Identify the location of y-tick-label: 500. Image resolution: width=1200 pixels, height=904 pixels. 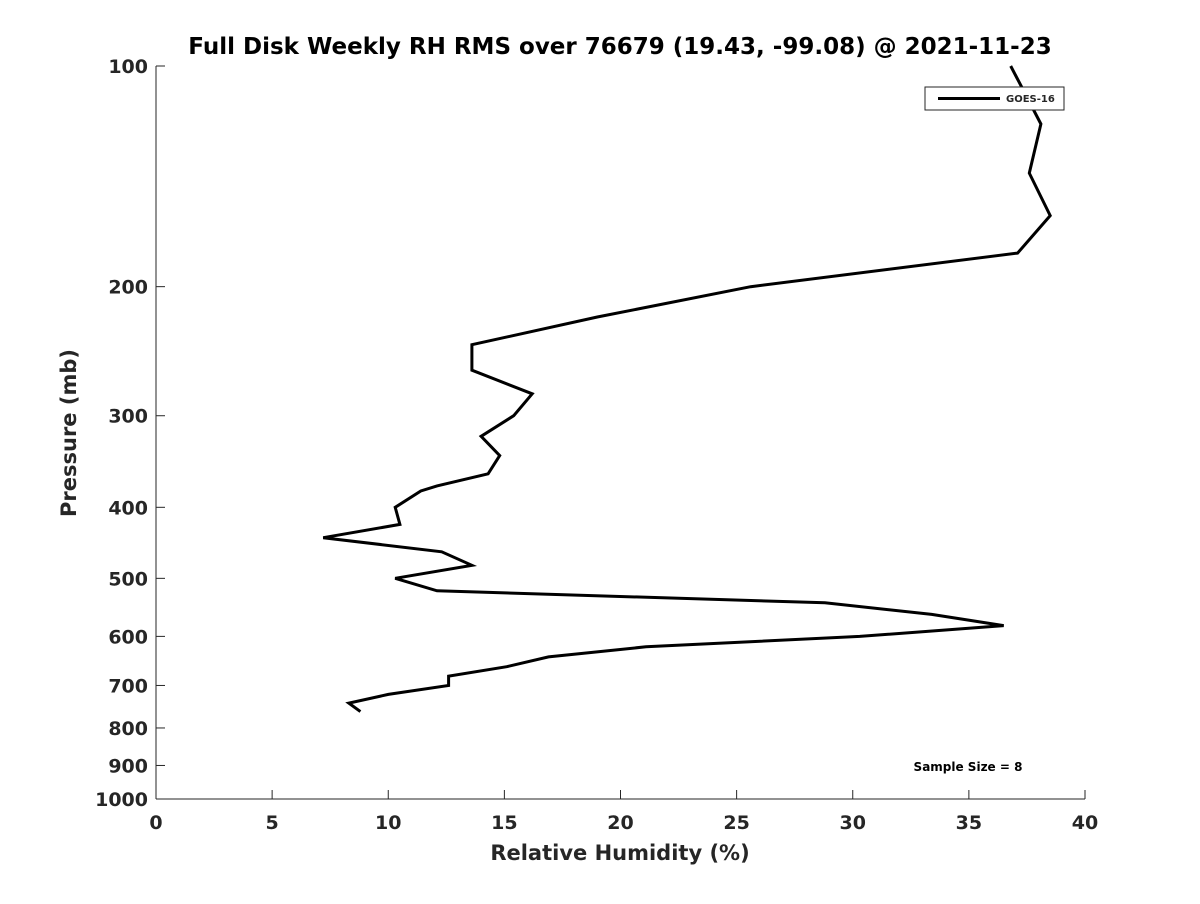
(128, 579).